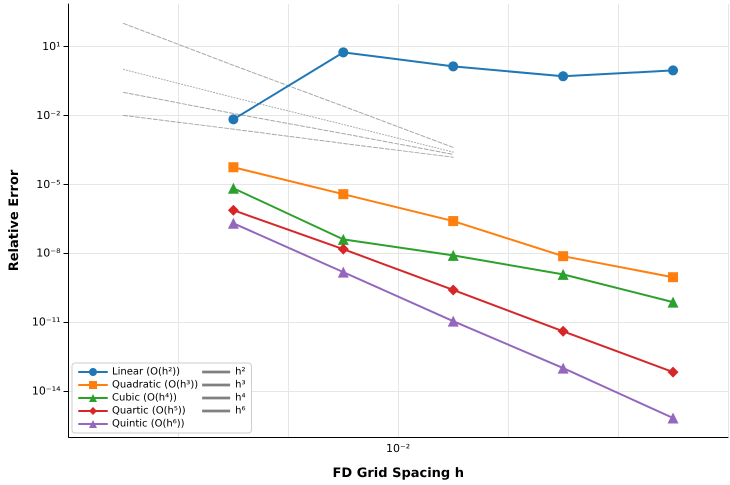 The width and height of the screenshot is (730, 485). What do you see at coordinates (398, 448) in the screenshot?
I see `text: 10⁻²` at bounding box center [398, 448].